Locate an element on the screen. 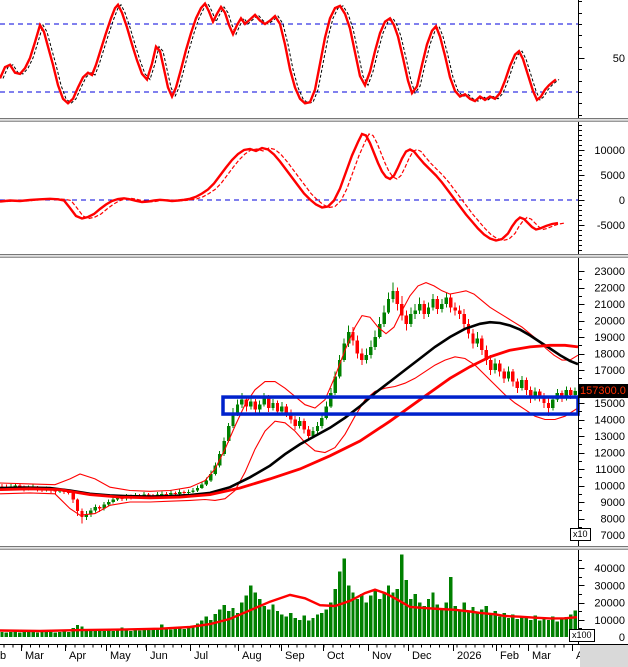 The height and width of the screenshot is (667, 628). y-axis-label: 18000 is located at coordinates (609, 355).